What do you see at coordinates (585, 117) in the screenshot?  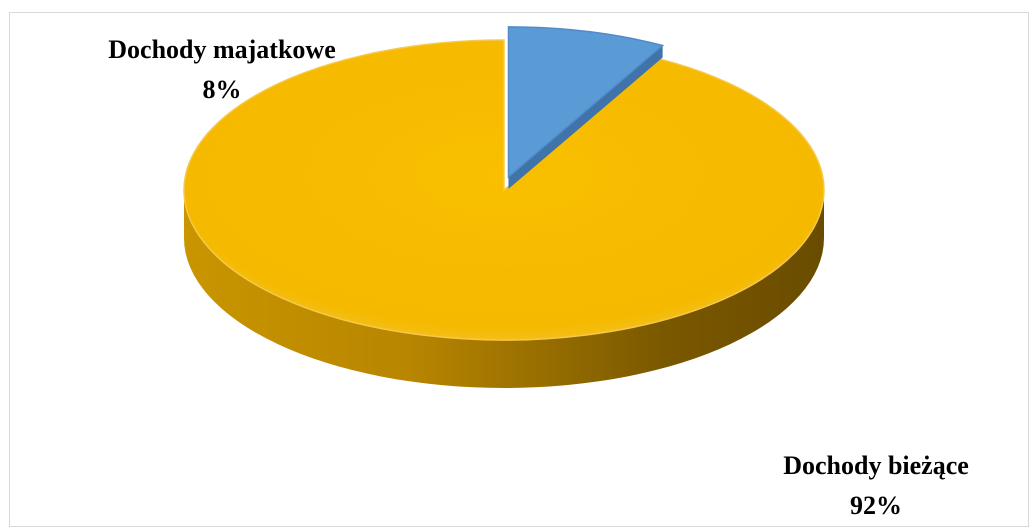 I see `slice-cut-face` at bounding box center [585, 117].